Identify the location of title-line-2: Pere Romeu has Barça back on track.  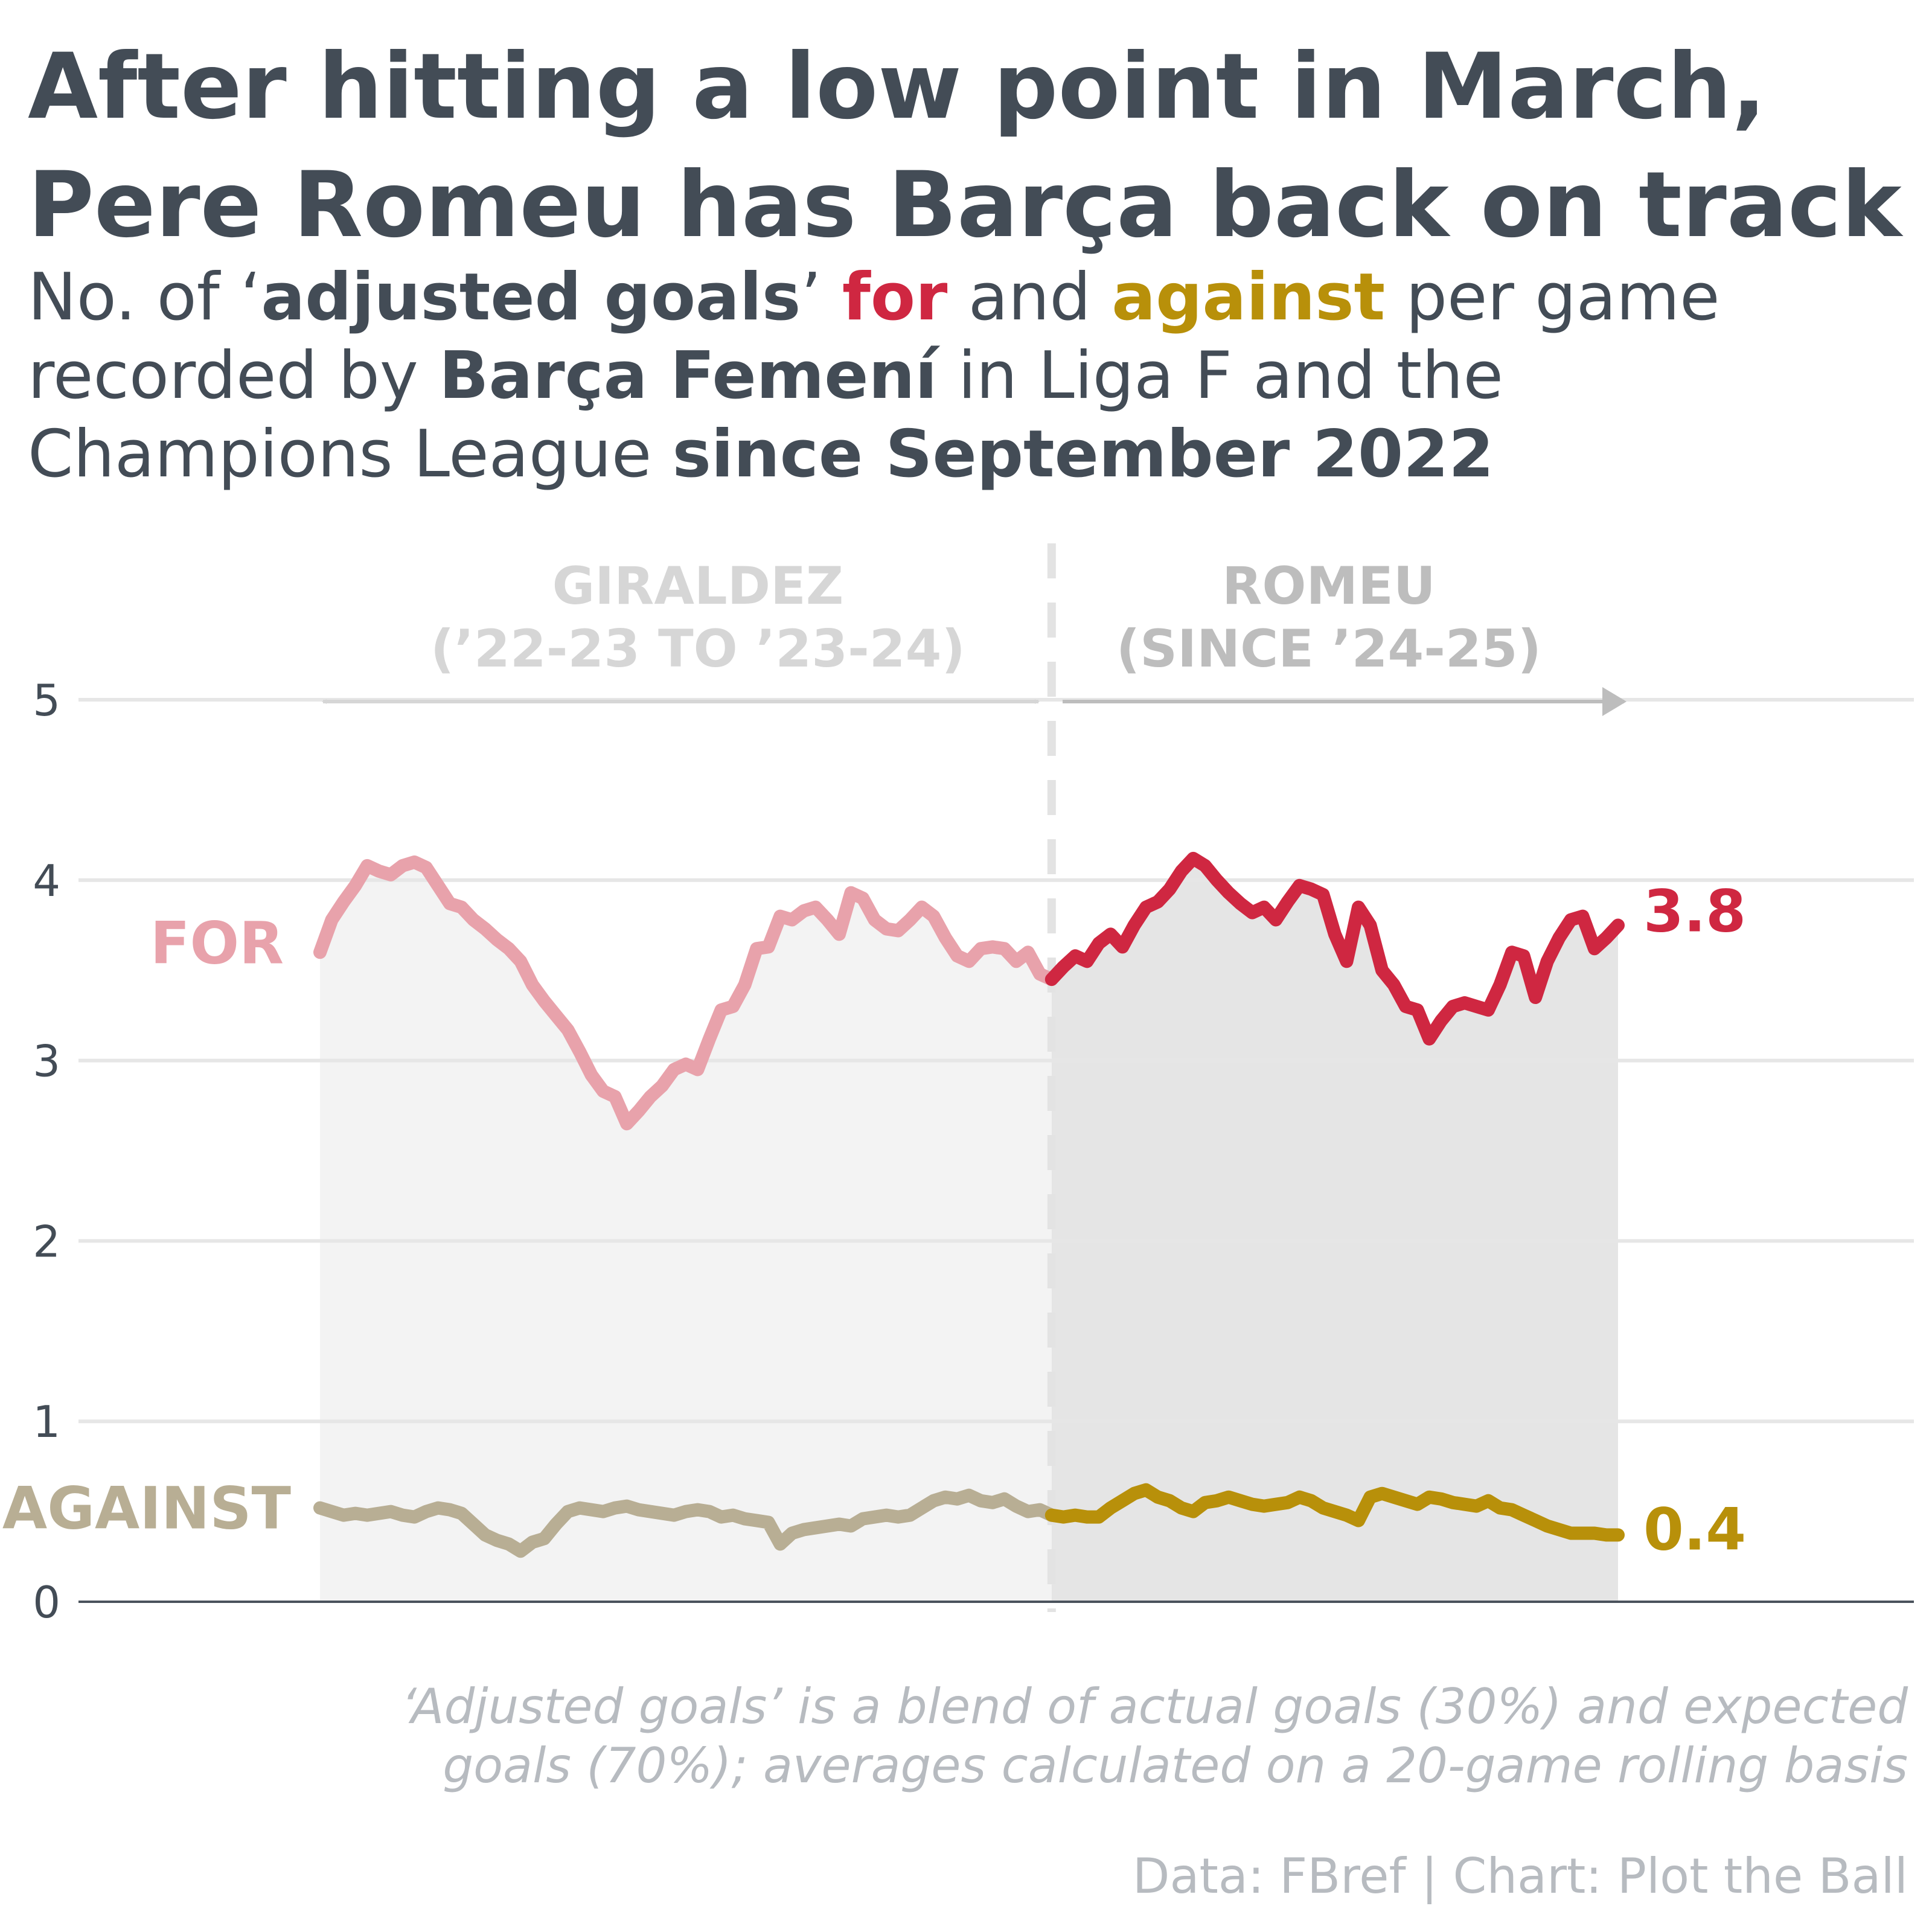
(965, 206).